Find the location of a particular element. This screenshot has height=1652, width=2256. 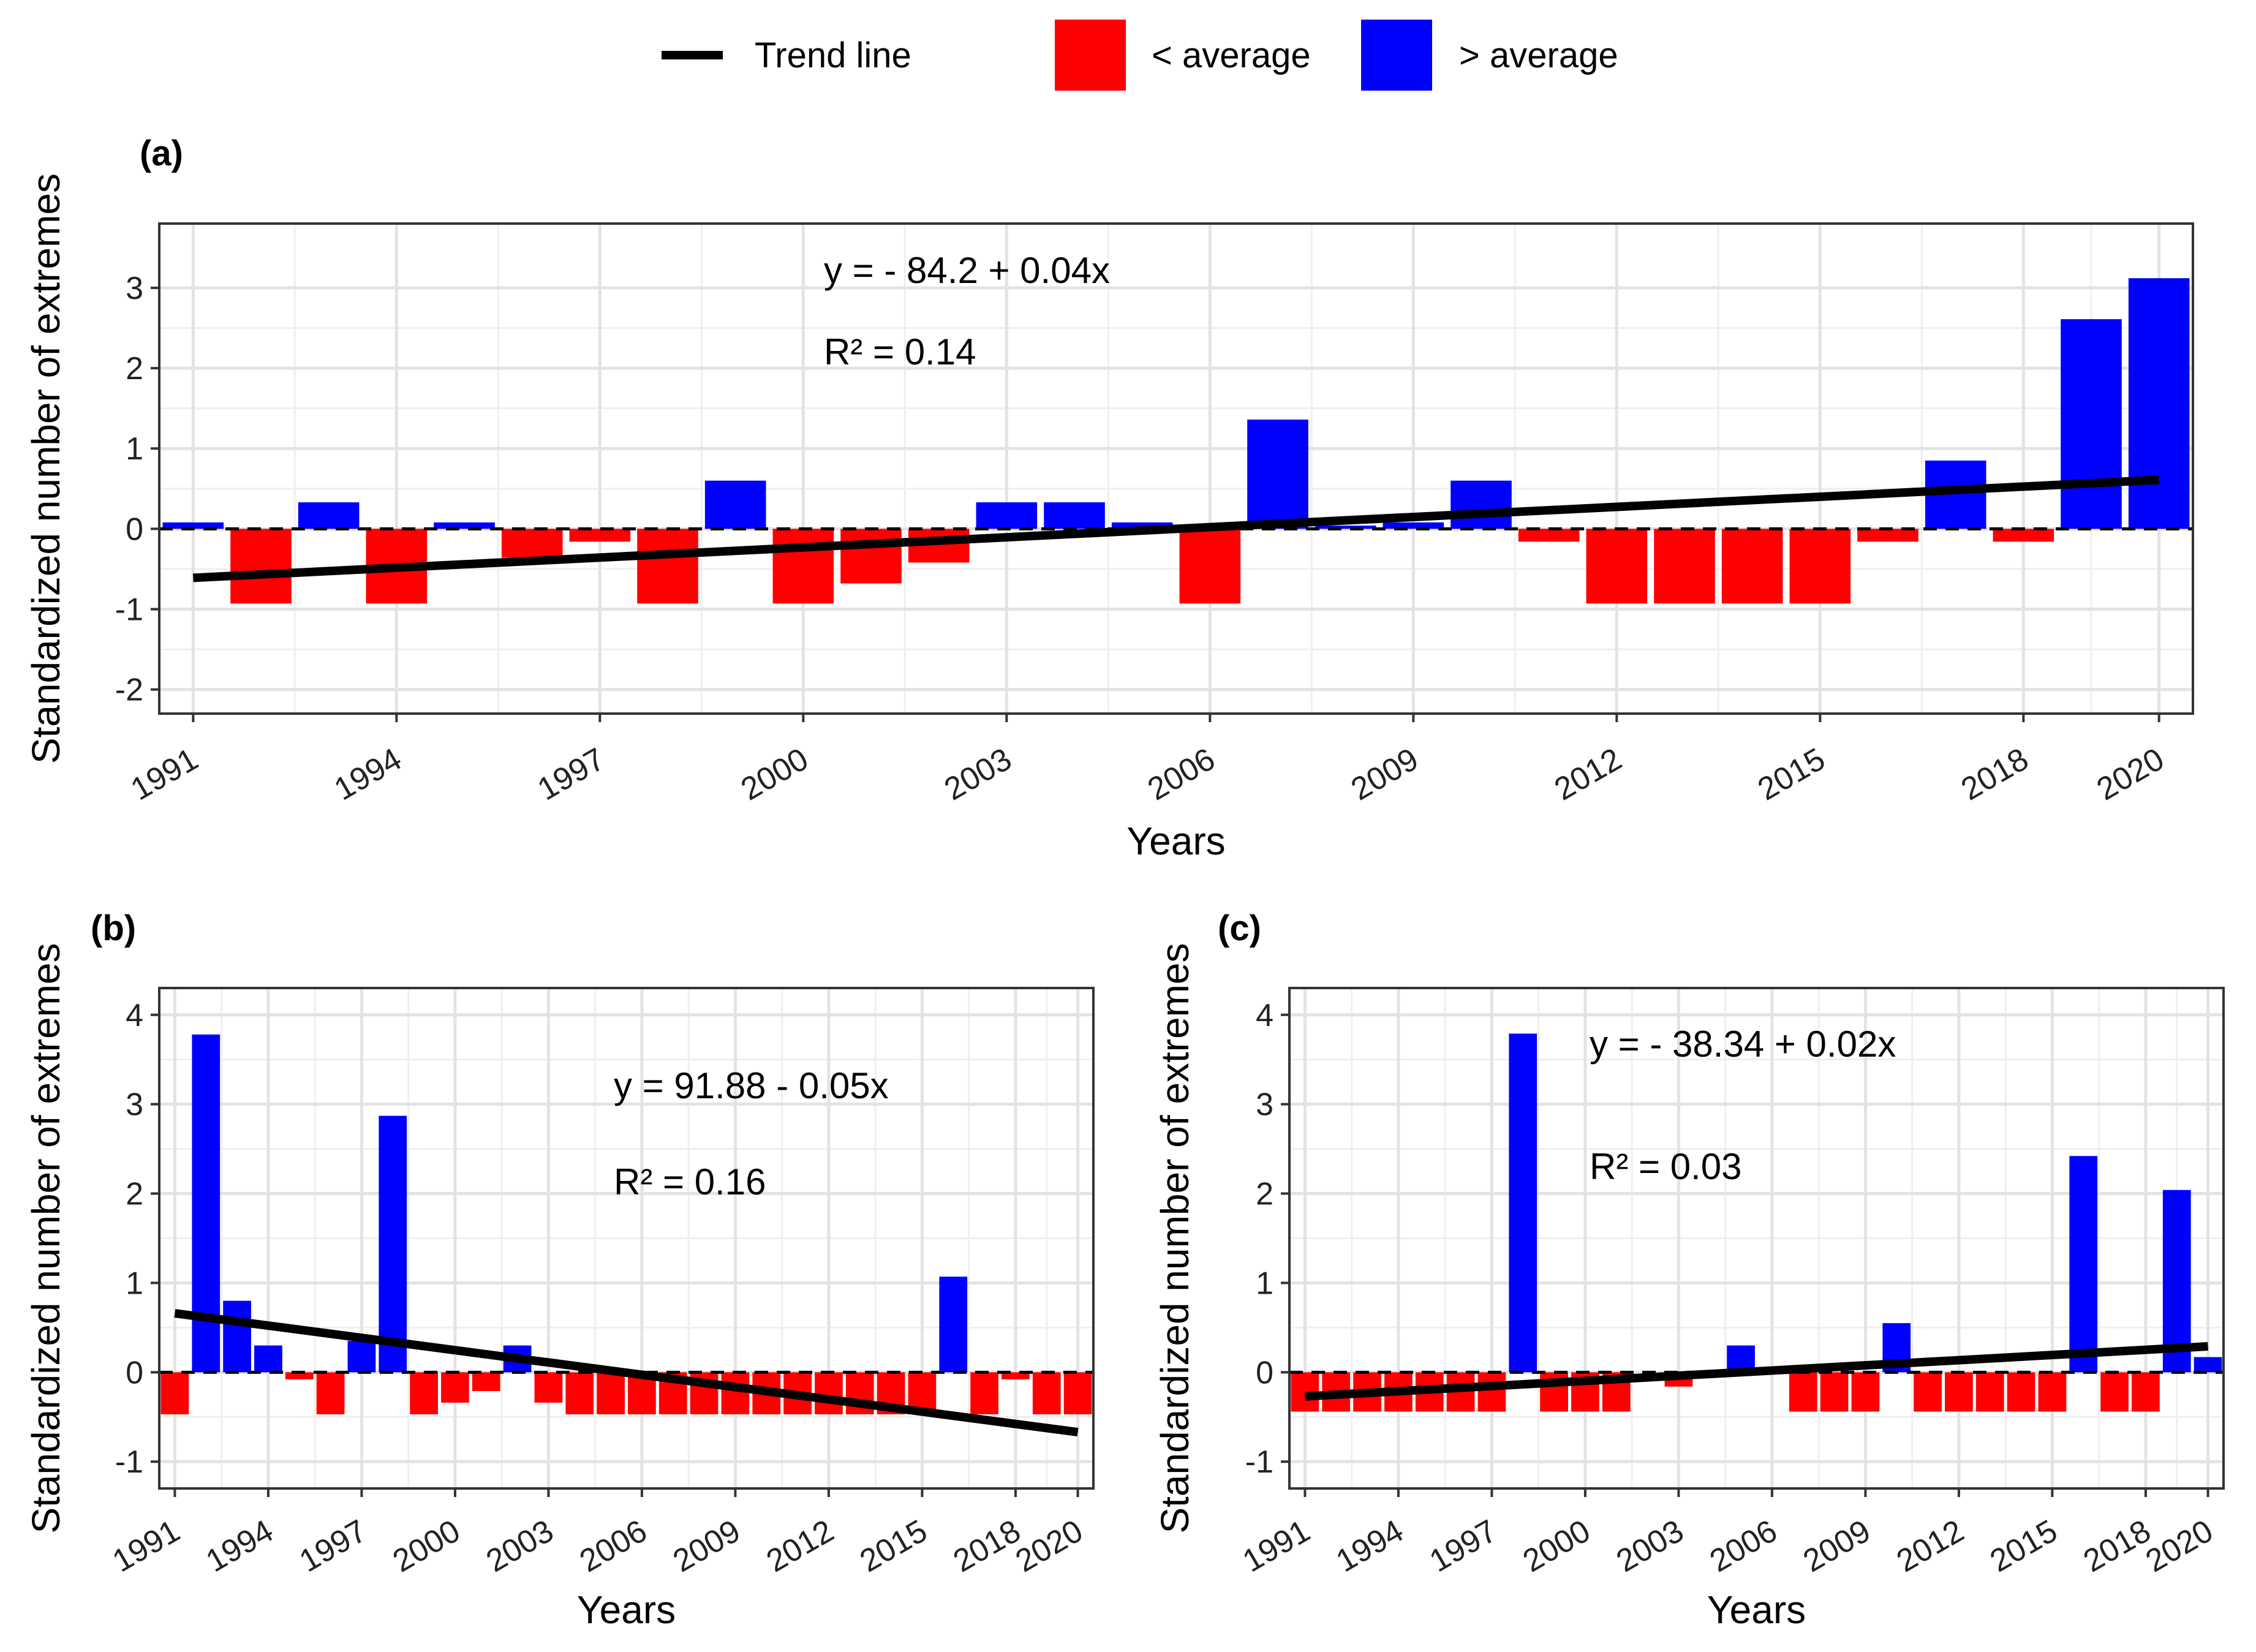

x-tick-label: 2020 is located at coordinates (2179, 1546).